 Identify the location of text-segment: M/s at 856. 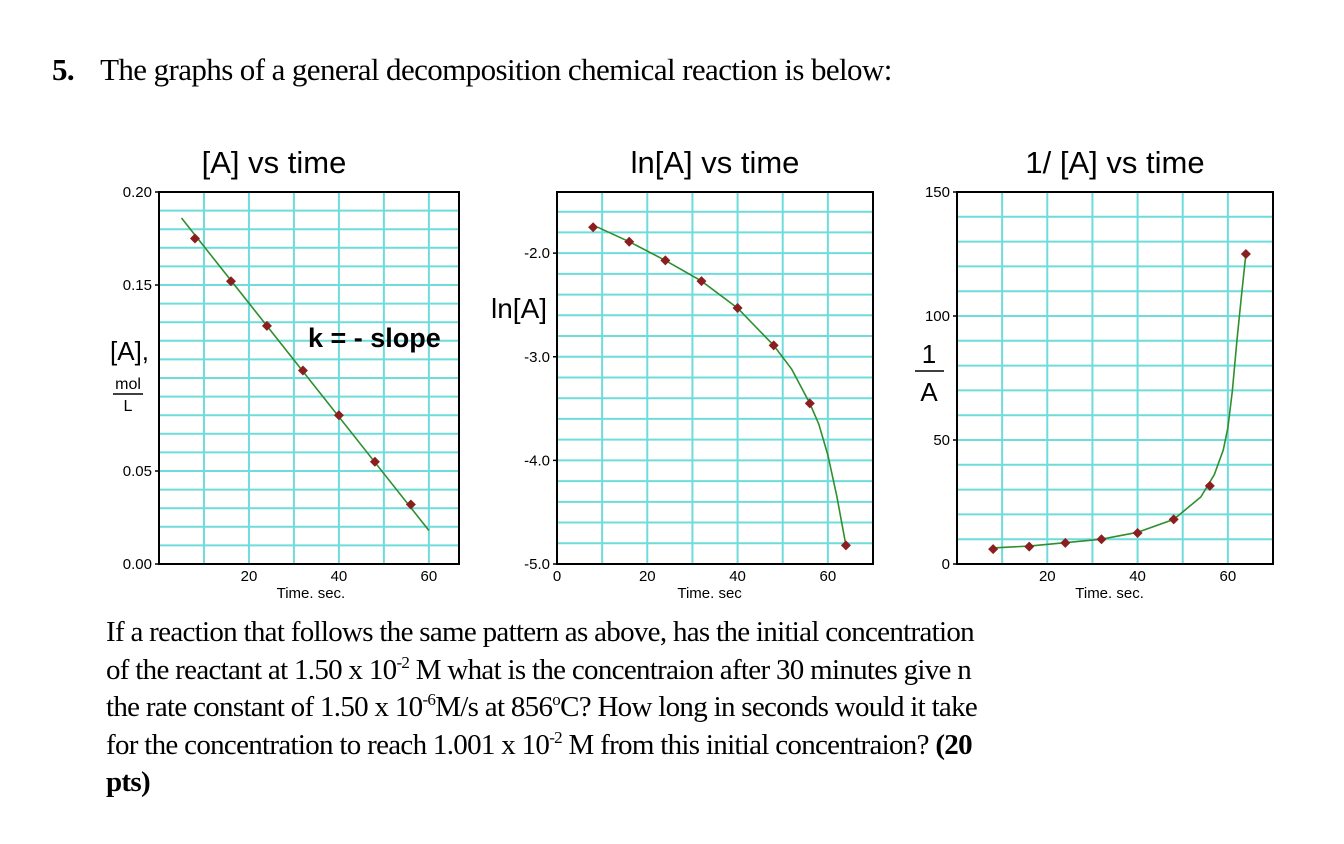
(494, 707).